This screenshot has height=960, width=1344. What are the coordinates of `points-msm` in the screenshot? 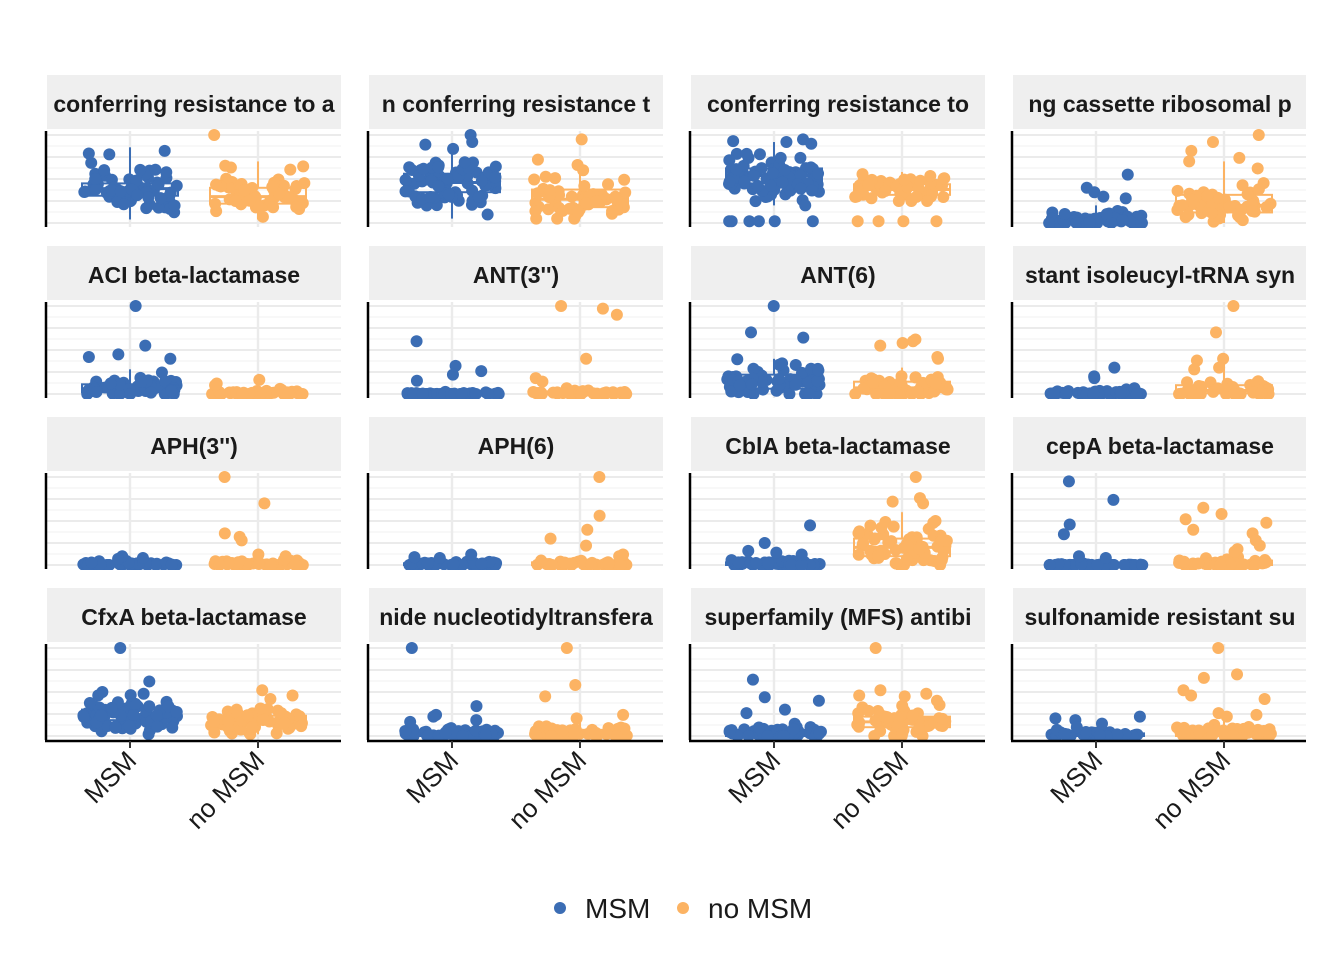 It's located at (453, 559).